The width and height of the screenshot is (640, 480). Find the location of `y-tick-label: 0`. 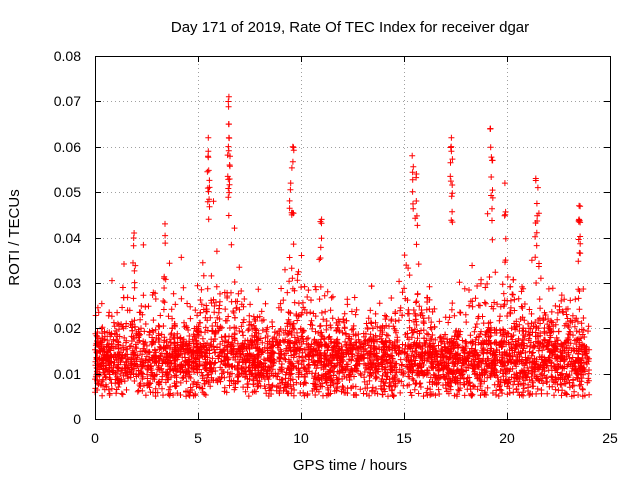

y-tick-label: 0 is located at coordinates (77, 419).